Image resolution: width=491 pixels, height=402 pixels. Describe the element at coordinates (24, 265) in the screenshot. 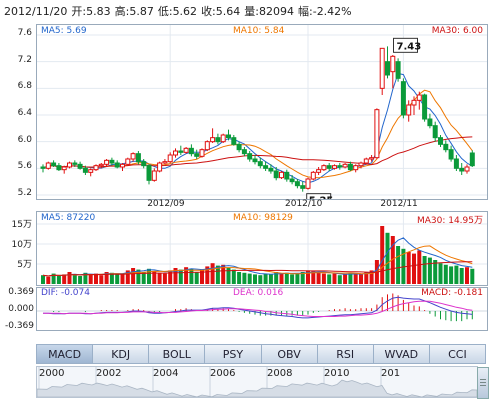

I see `volume-y-tick: 5万` at that location.